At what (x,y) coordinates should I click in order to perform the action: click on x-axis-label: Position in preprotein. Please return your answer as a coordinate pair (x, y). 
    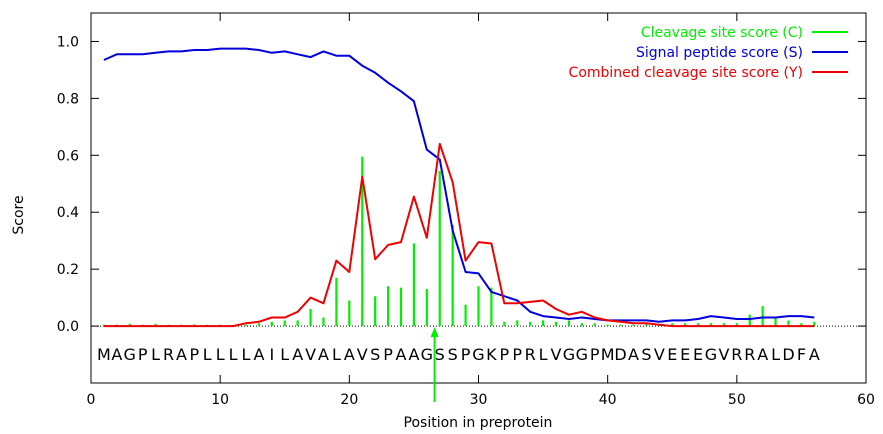
    Looking at the image, I should click on (478, 423).